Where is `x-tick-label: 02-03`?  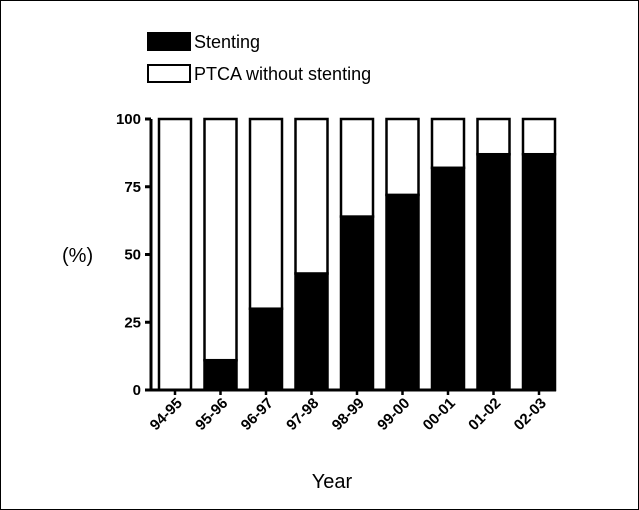 x-tick-label: 02-03 is located at coordinates (530, 414).